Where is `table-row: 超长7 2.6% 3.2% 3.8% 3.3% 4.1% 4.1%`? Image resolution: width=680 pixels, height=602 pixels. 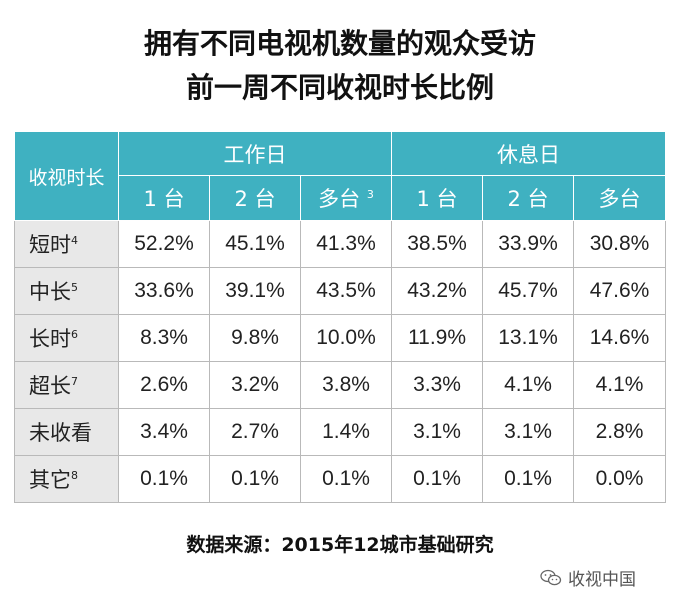
table-row: 超长7 2.6% 3.2% 3.8% 3.3% 4.1% 4.1% is located at coordinates (340, 385).